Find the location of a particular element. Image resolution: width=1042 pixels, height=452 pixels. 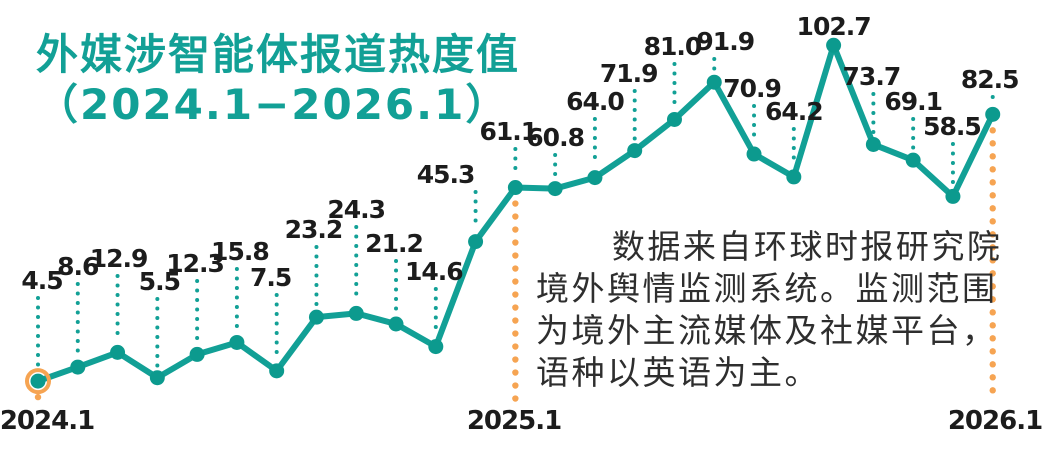

x-axis-label: 2024.1 is located at coordinates (47, 421).